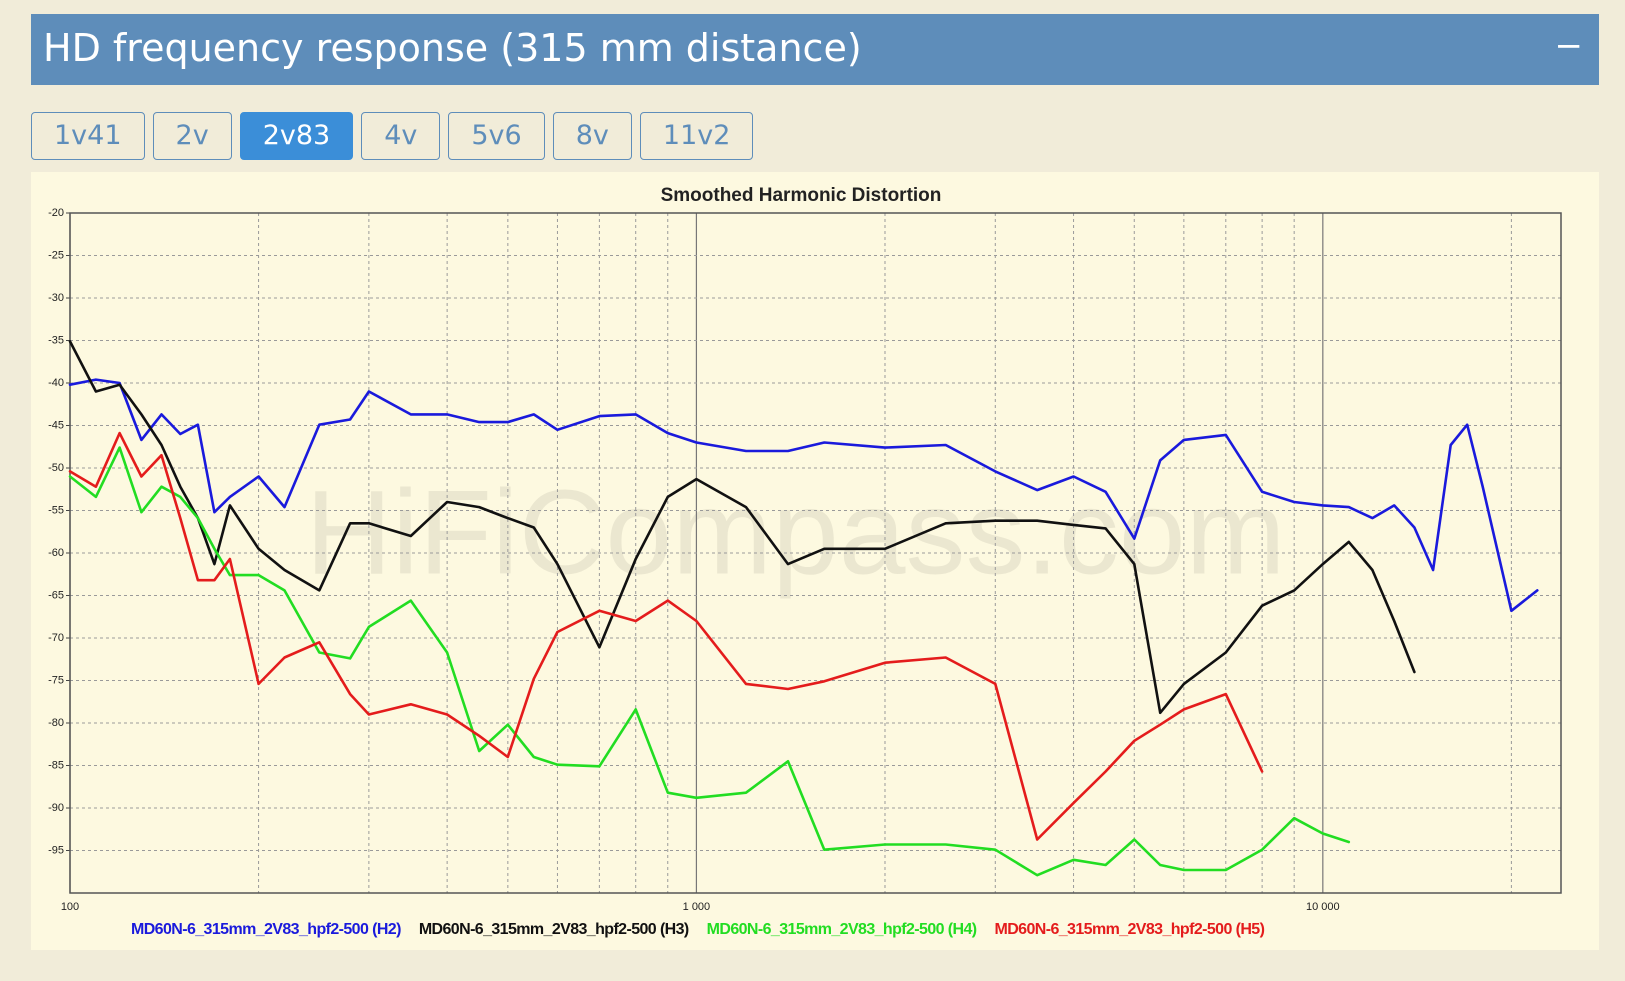 This screenshot has width=1625, height=981. What do you see at coordinates (842, 929) in the screenshot?
I see `legend-entry: MD60N-6_315mm_2V83_hpf2-500 (H4)` at bounding box center [842, 929].